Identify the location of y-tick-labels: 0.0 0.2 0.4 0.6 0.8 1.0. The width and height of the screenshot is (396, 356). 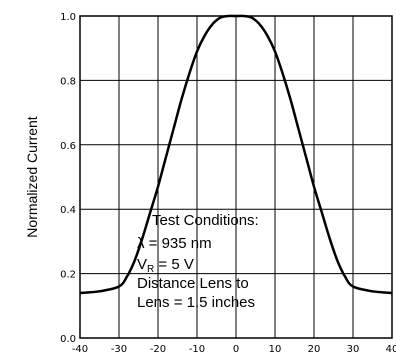
(68, 178).